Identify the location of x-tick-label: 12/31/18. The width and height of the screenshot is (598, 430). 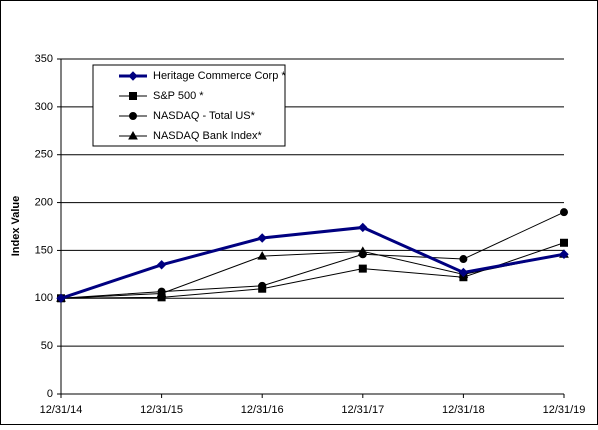
(463, 410).